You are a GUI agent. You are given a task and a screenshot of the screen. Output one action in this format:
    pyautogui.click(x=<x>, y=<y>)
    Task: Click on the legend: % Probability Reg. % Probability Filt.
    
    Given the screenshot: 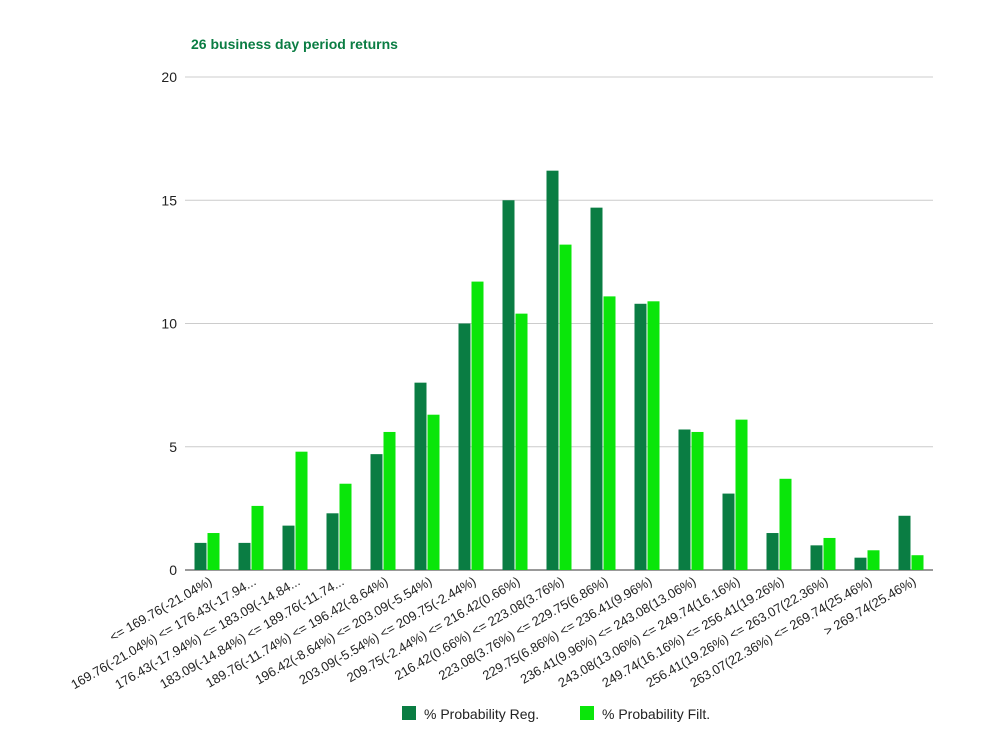 What is the action you would take?
    pyautogui.click(x=556, y=714)
    